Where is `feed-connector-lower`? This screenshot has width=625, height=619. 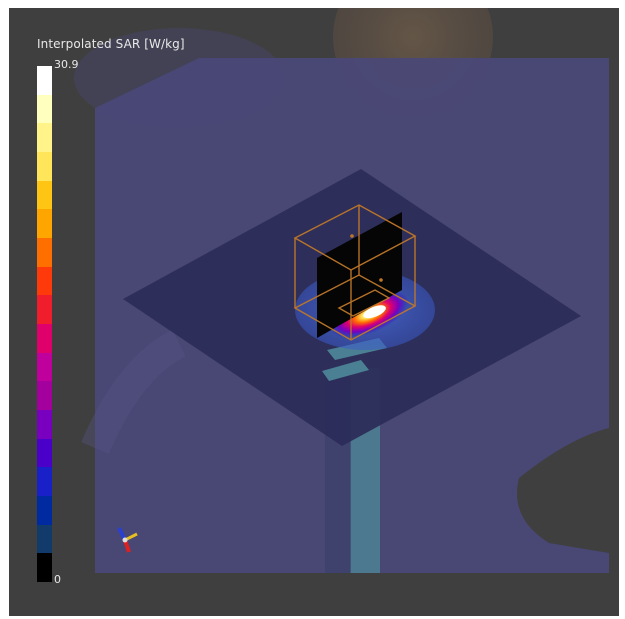 feed-connector-lower is located at coordinates (345, 370).